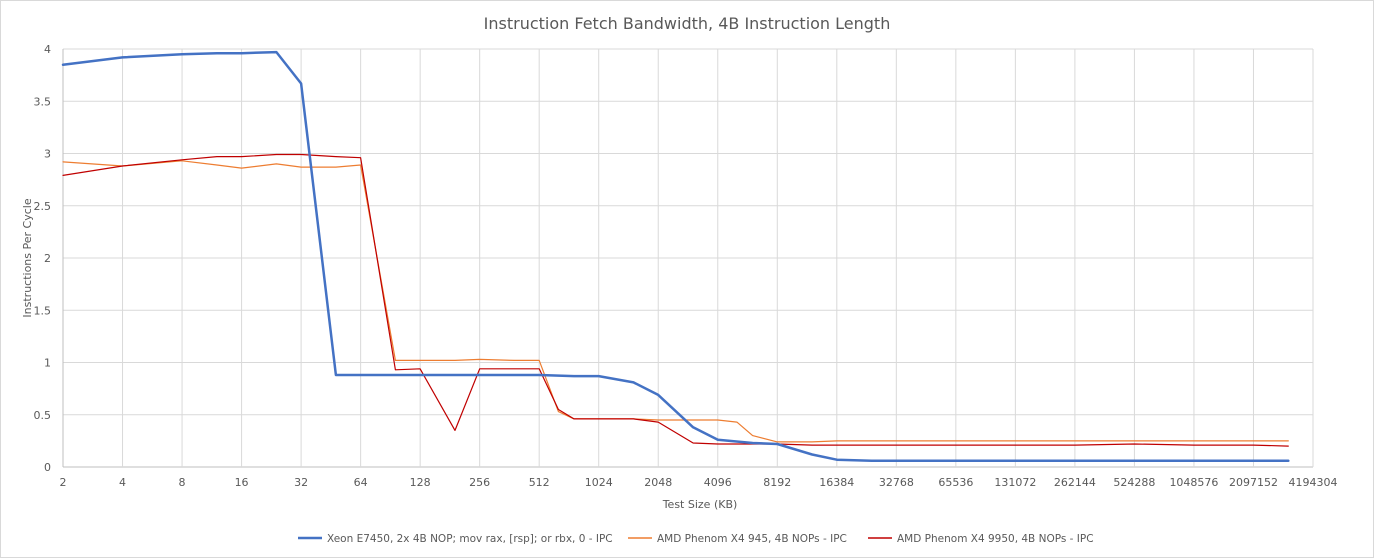 This screenshot has height=558, width=1374. I want to click on x-tick-label: 4194304, so click(1313, 482).